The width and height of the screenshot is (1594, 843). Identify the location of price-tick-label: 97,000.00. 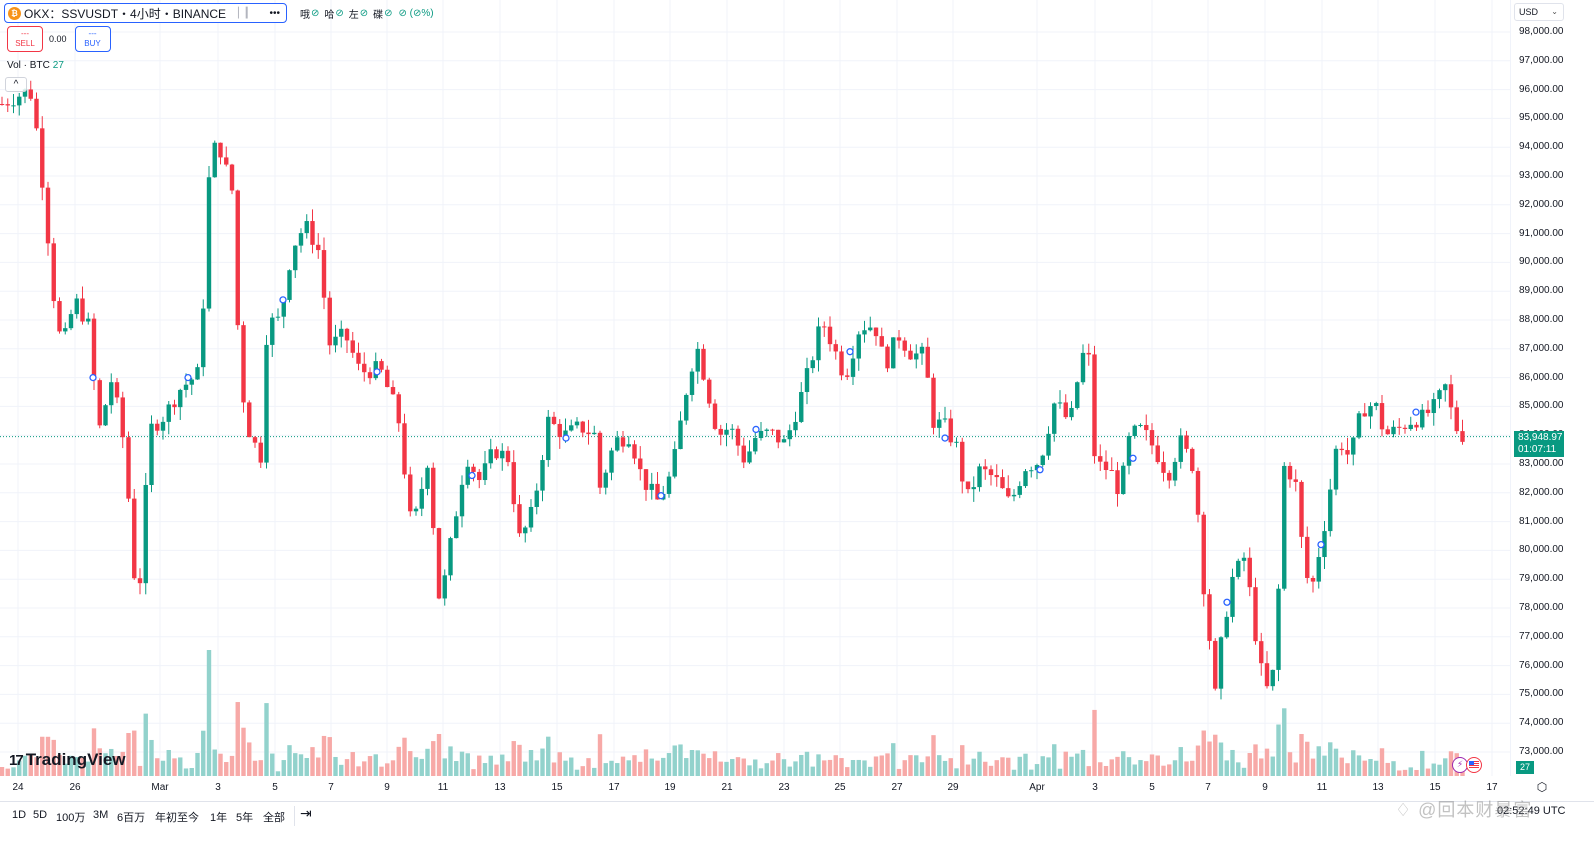
(1541, 60).